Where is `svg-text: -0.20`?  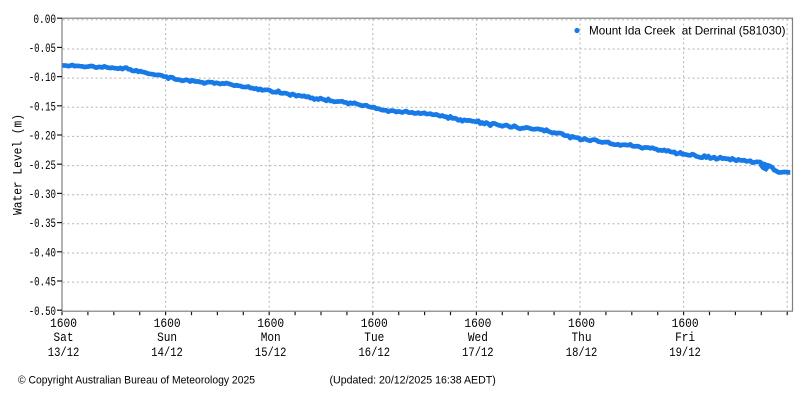 svg-text: -0.20 is located at coordinates (42, 137).